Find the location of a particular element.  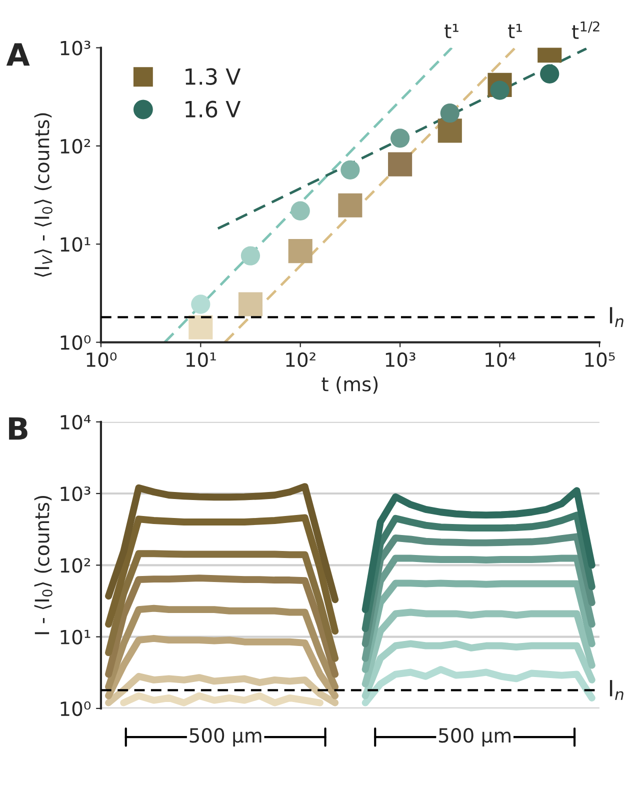

x-tick-label: 10⁴ is located at coordinates (501, 360).